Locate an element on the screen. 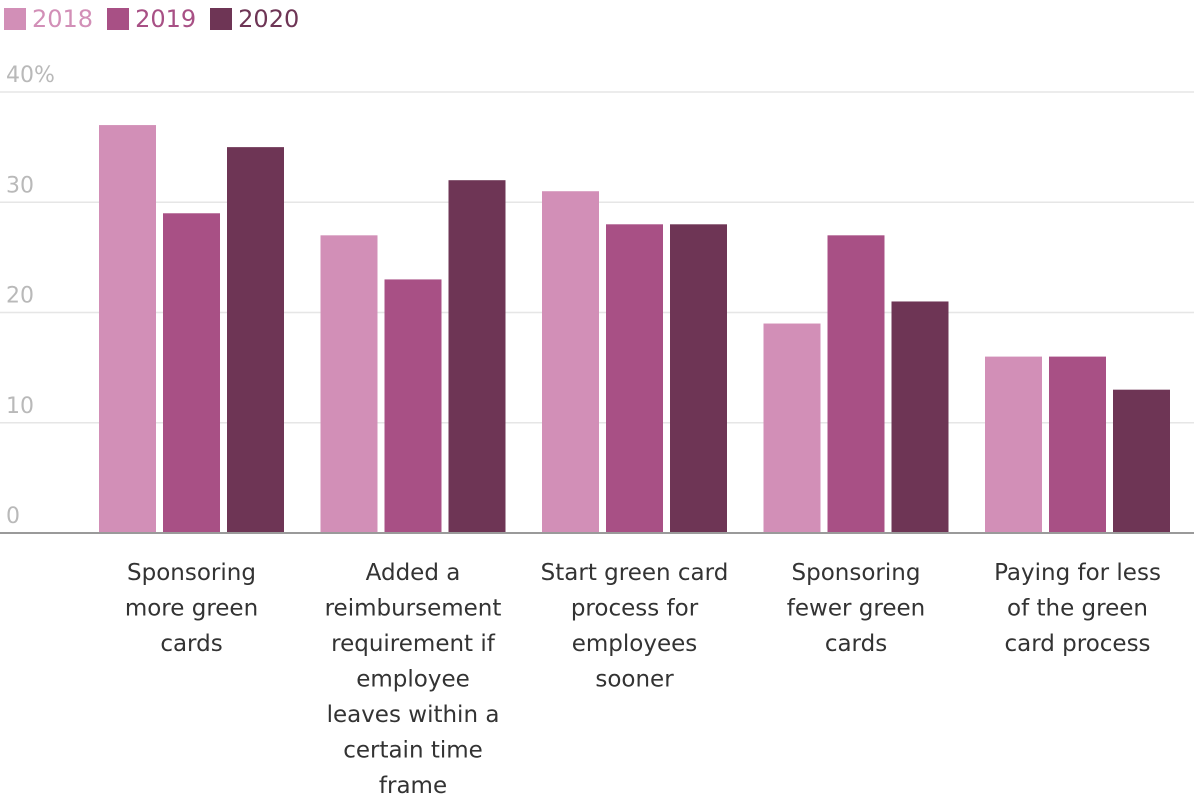 This screenshot has width=1194, height=798. chart-legend: 2018 2019 2020 is located at coordinates (158, 19).